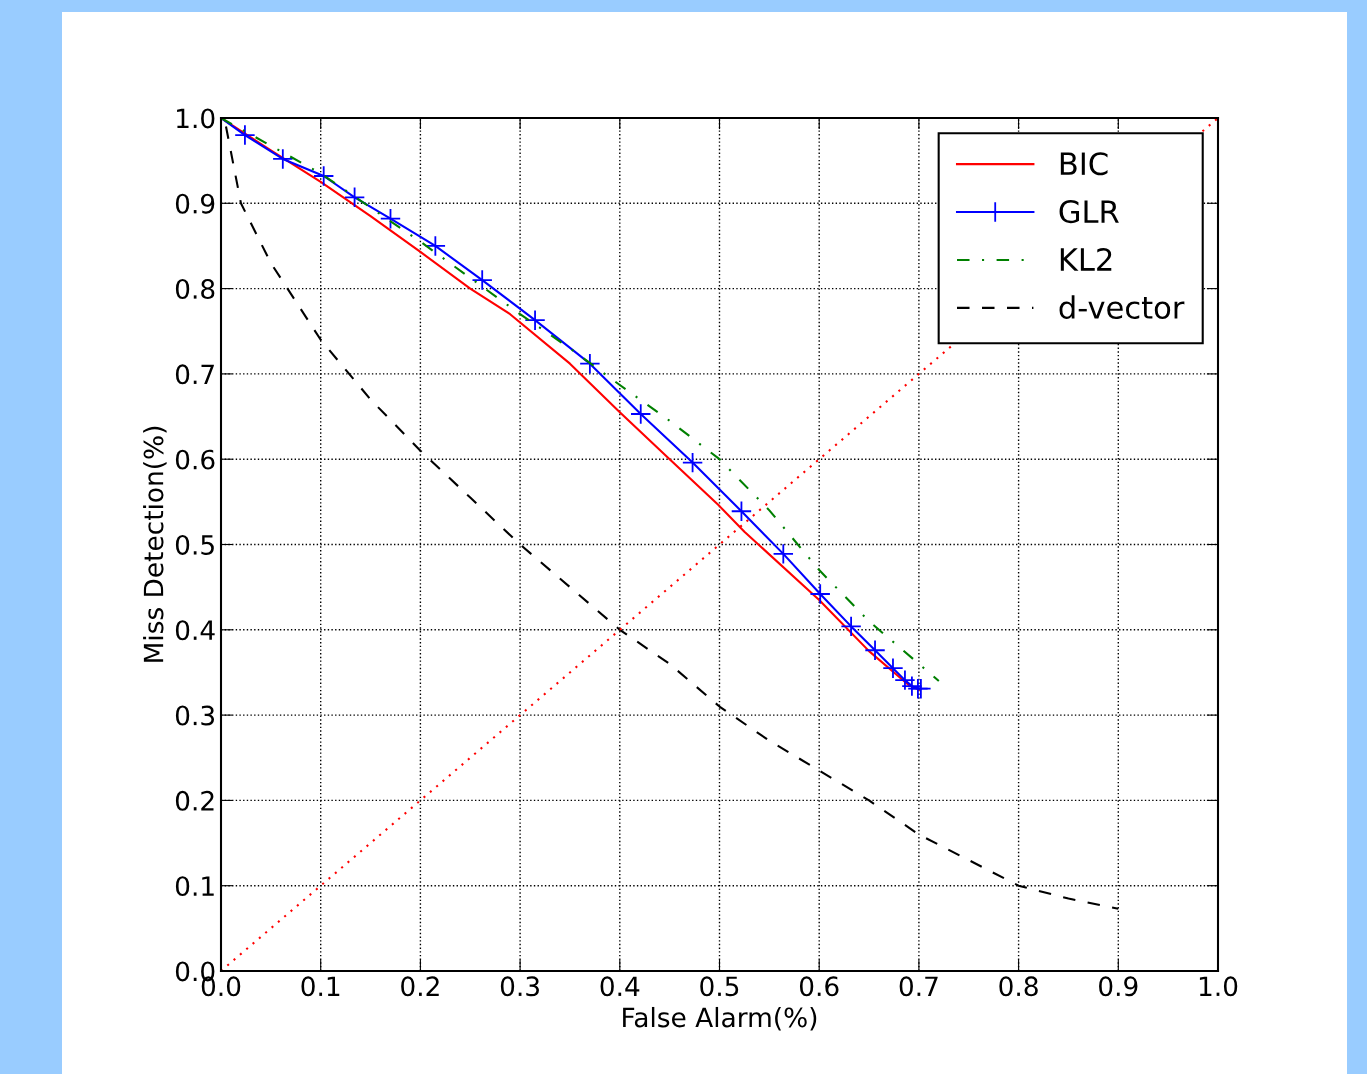 The image size is (1367, 1074). I want to click on legend-label: KL2, so click(1086, 259).